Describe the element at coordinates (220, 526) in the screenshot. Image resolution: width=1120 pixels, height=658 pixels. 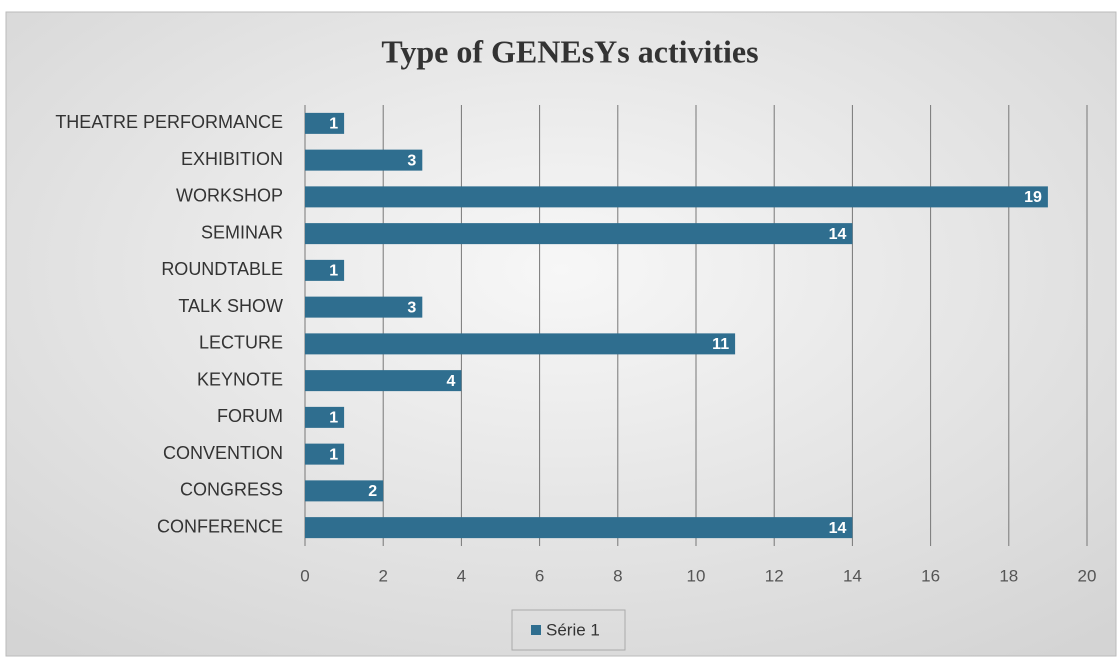
I see `y-tick-label: CONFERENCE` at that location.